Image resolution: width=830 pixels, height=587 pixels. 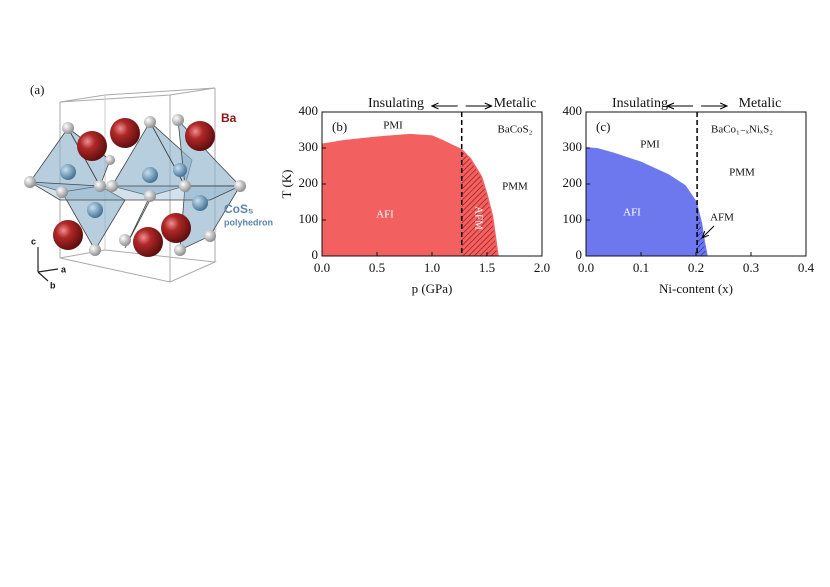 I want to click on x-axis-label: Ni-content (x), so click(x=696, y=288).